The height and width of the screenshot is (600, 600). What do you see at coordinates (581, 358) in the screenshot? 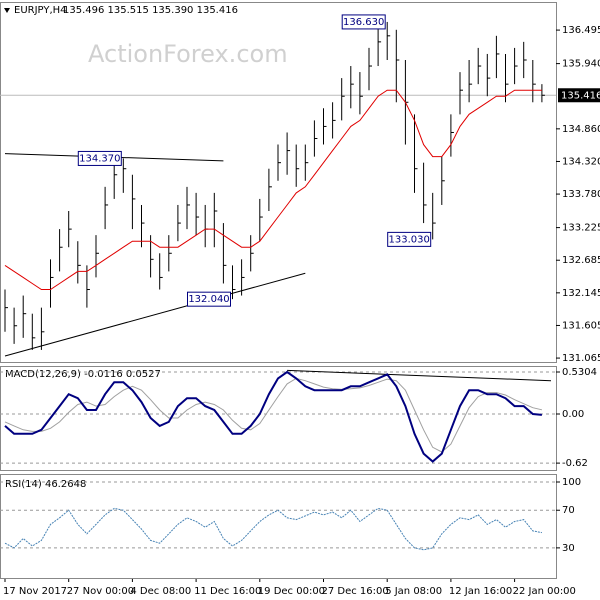
I see `y-tick-label: 131.065` at bounding box center [581, 358].